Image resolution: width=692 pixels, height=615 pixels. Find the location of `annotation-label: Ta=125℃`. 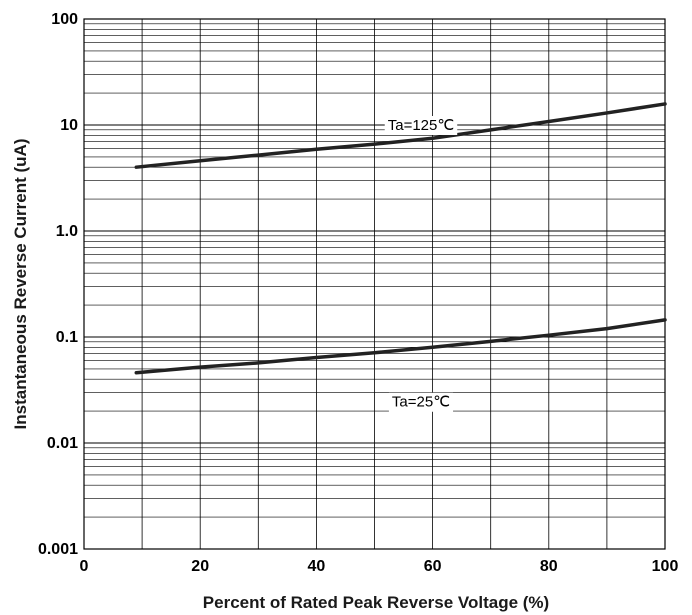

annotation-label: Ta=125℃ is located at coordinates (421, 125).